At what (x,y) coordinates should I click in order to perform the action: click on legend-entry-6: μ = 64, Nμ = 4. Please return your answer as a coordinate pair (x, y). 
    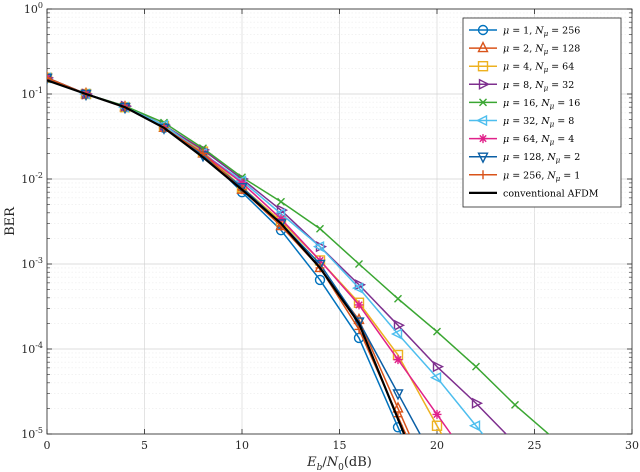
    Looking at the image, I should click on (521, 140).